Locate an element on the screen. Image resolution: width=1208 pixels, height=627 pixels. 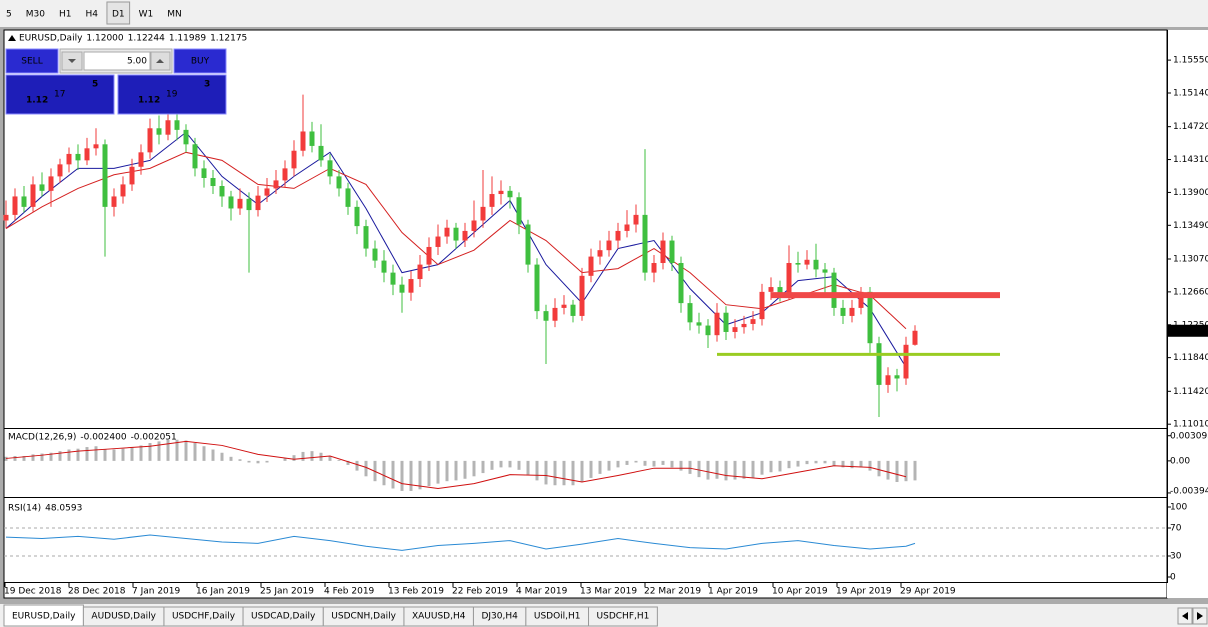
timeframe-button: M30 is located at coordinates (35, 15).